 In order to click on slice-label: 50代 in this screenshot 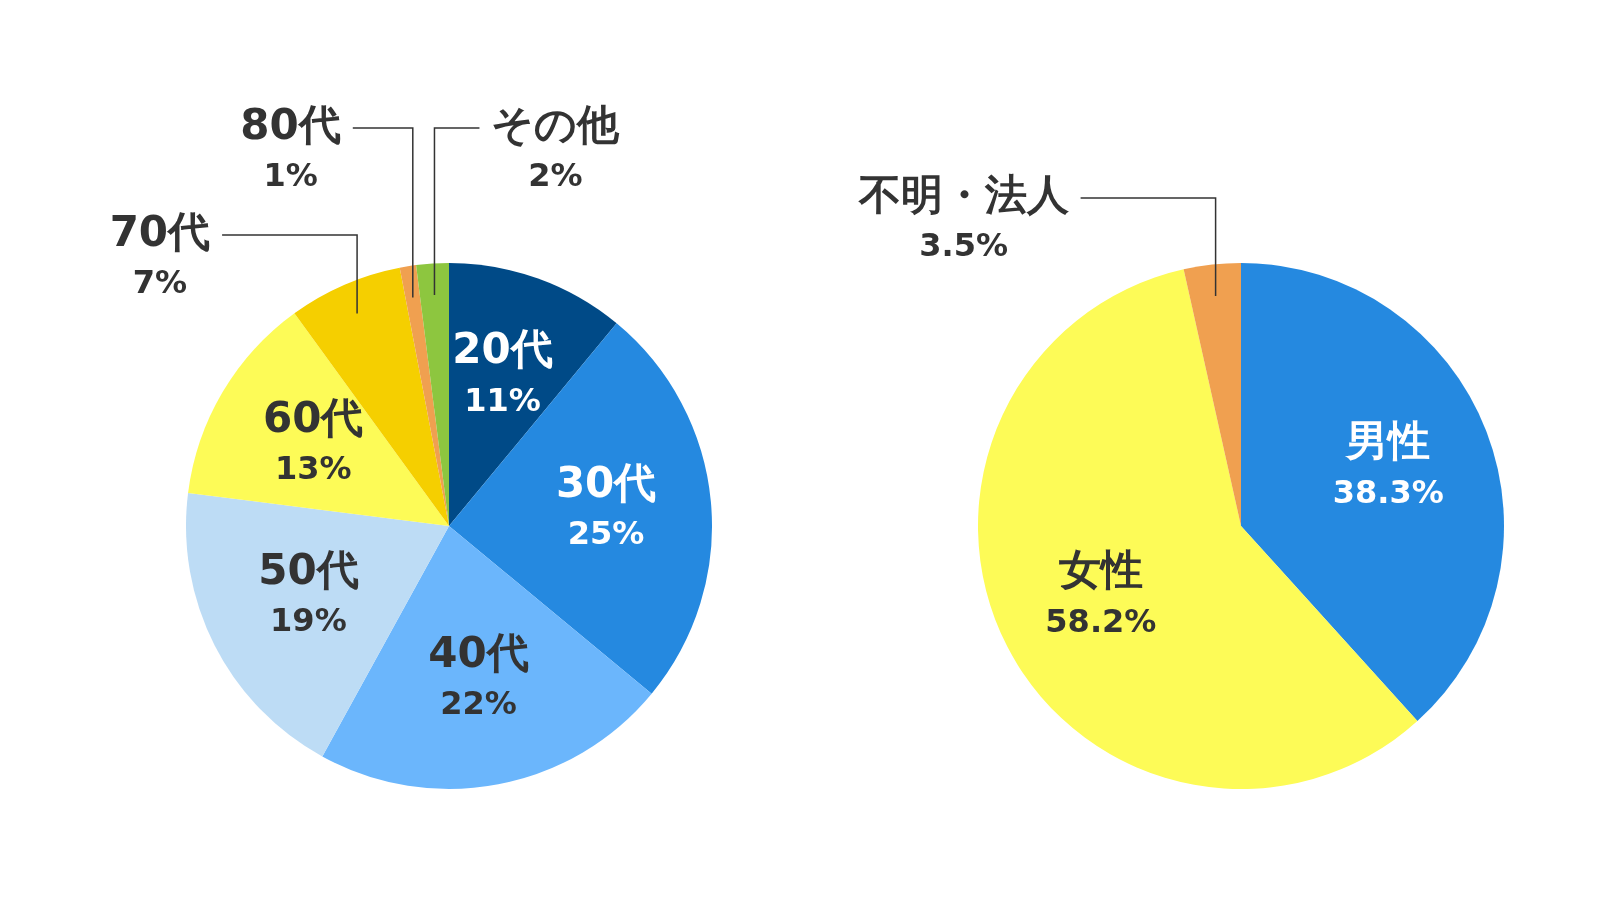, I will do `click(308, 569)`.